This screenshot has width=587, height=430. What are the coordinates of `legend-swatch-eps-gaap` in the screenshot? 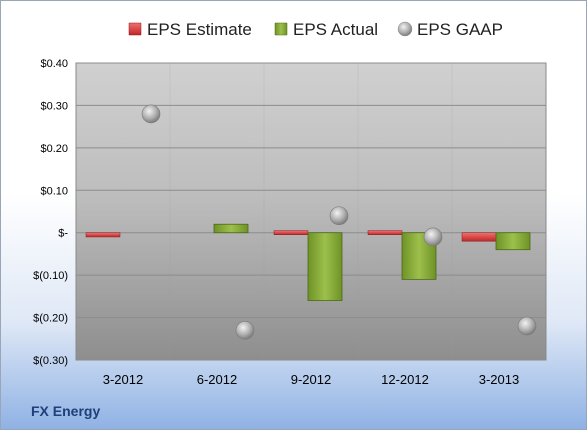 It's located at (405, 29).